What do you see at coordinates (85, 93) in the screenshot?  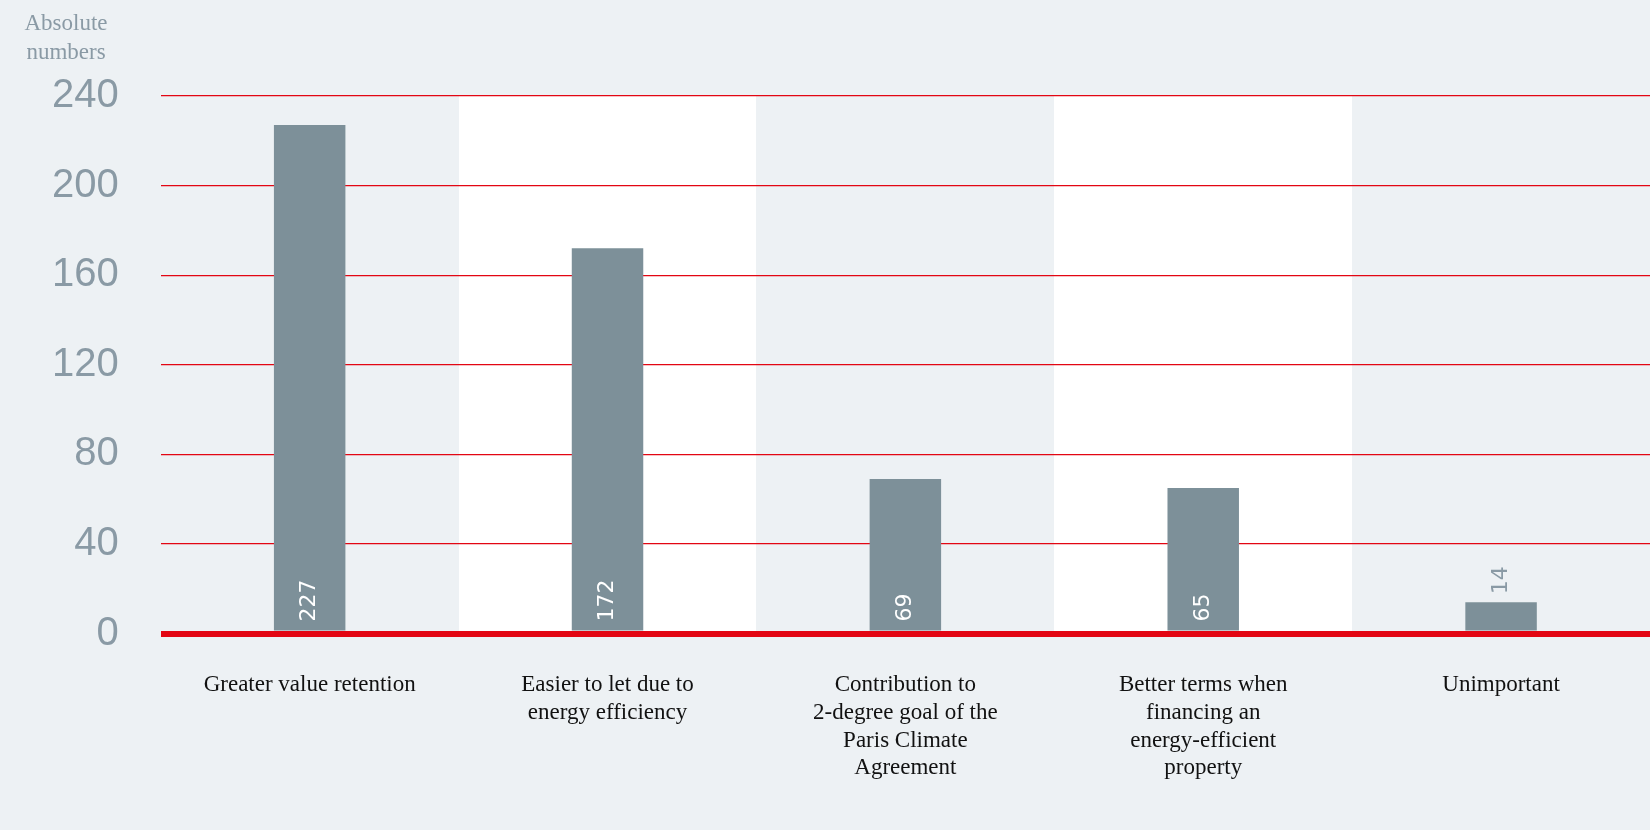 I see `y-tick-label: 240` at bounding box center [85, 93].